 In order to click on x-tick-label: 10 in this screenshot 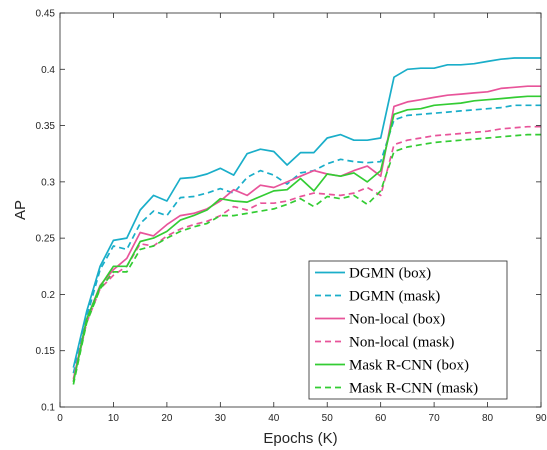, I will do `click(114, 418)`.